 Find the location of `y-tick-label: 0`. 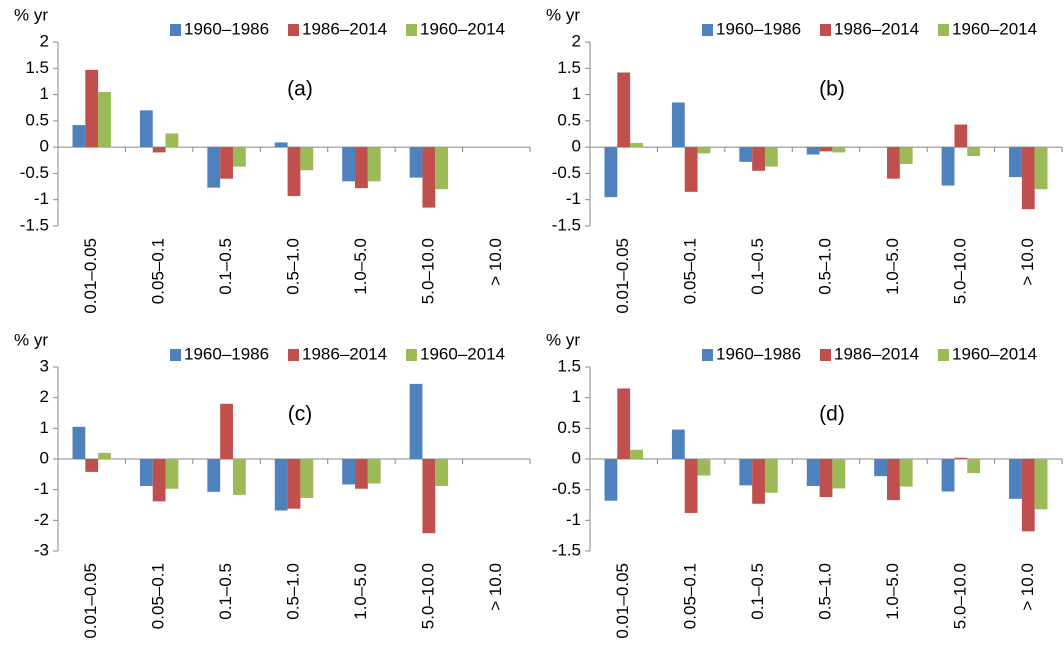

y-tick-label: 0 is located at coordinates (576, 146).